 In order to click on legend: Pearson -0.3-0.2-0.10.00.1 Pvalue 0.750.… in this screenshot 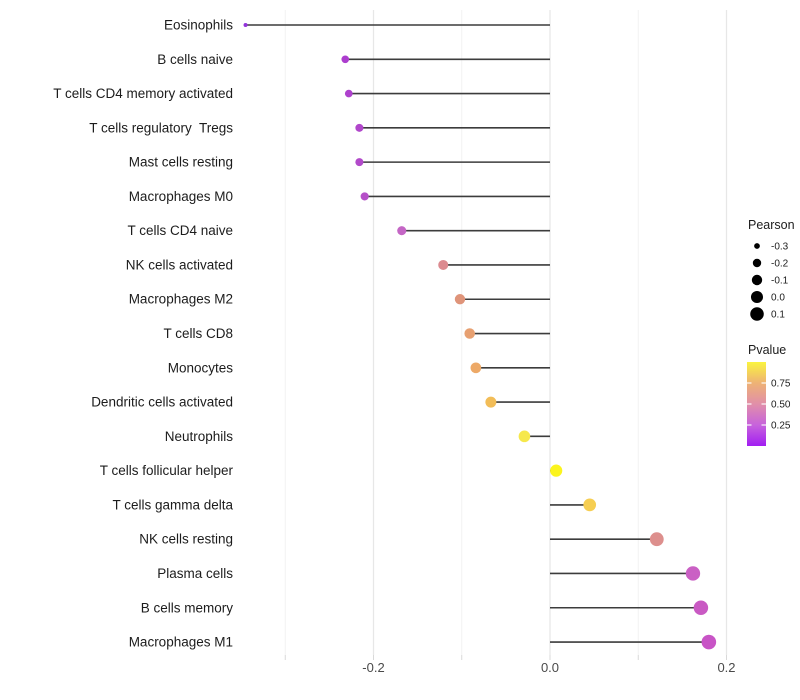, I will do `click(771, 332)`.